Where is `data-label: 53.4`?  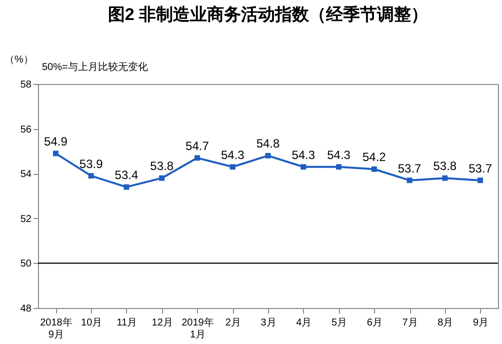
data-label: 53.4 is located at coordinates (126, 175).